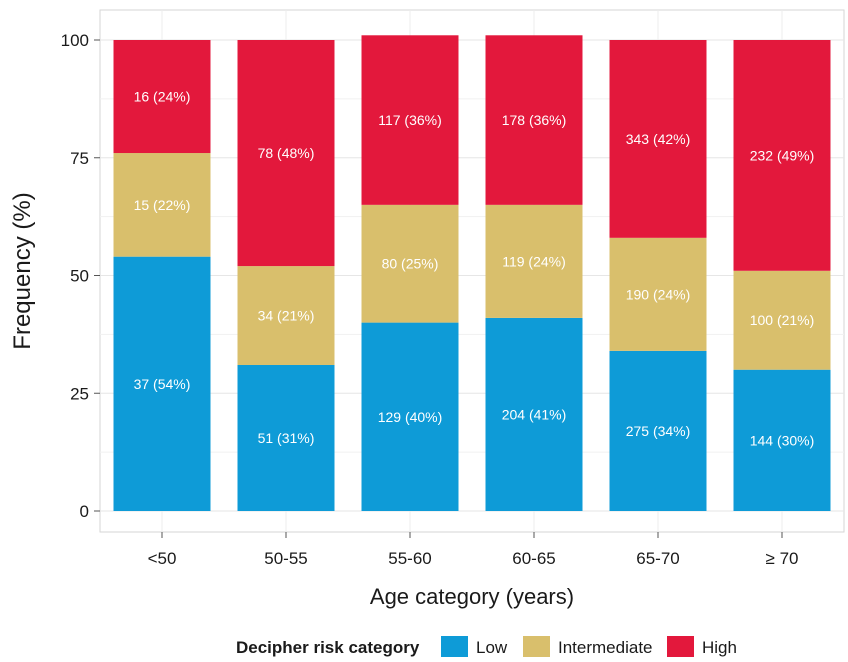 The height and width of the screenshot is (662, 848). What do you see at coordinates (75, 40) in the screenshot?
I see `y-tick-label: 100` at bounding box center [75, 40].